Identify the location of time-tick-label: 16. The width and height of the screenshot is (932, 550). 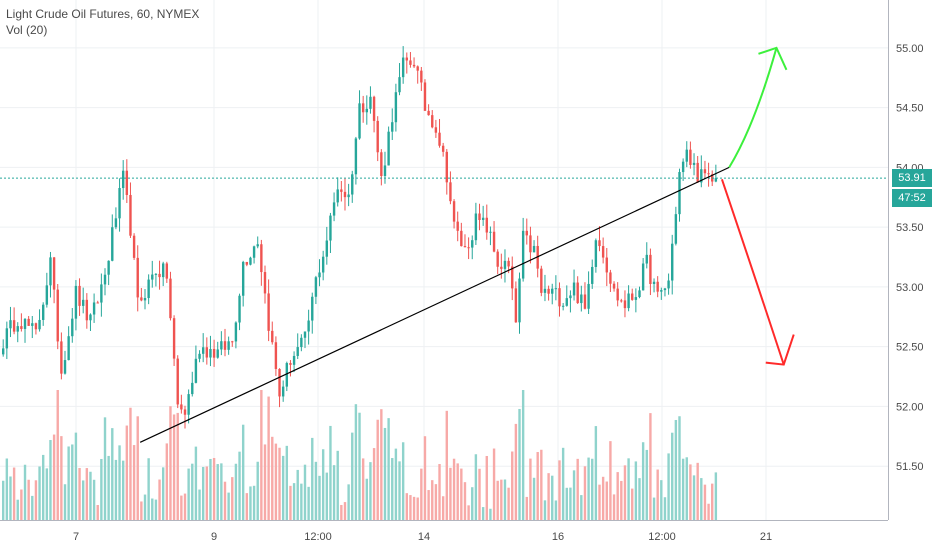
(558, 537).